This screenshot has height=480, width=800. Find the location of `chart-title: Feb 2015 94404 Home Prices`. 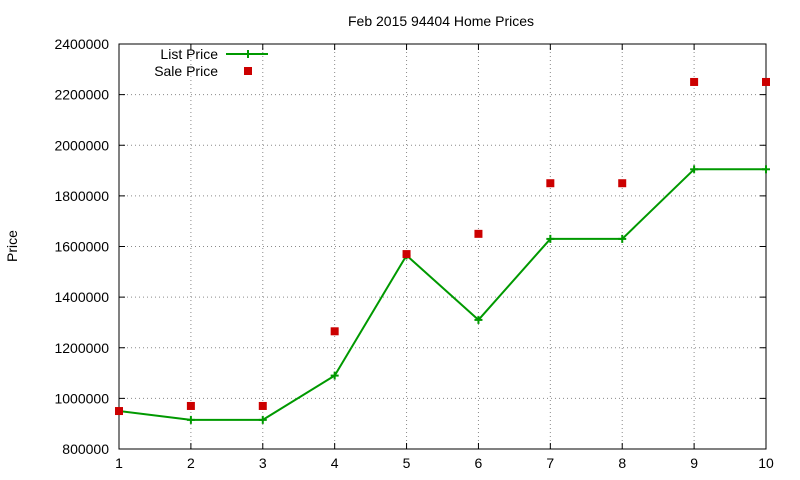

chart-title: Feb 2015 94404 Home Prices is located at coordinates (441, 21).